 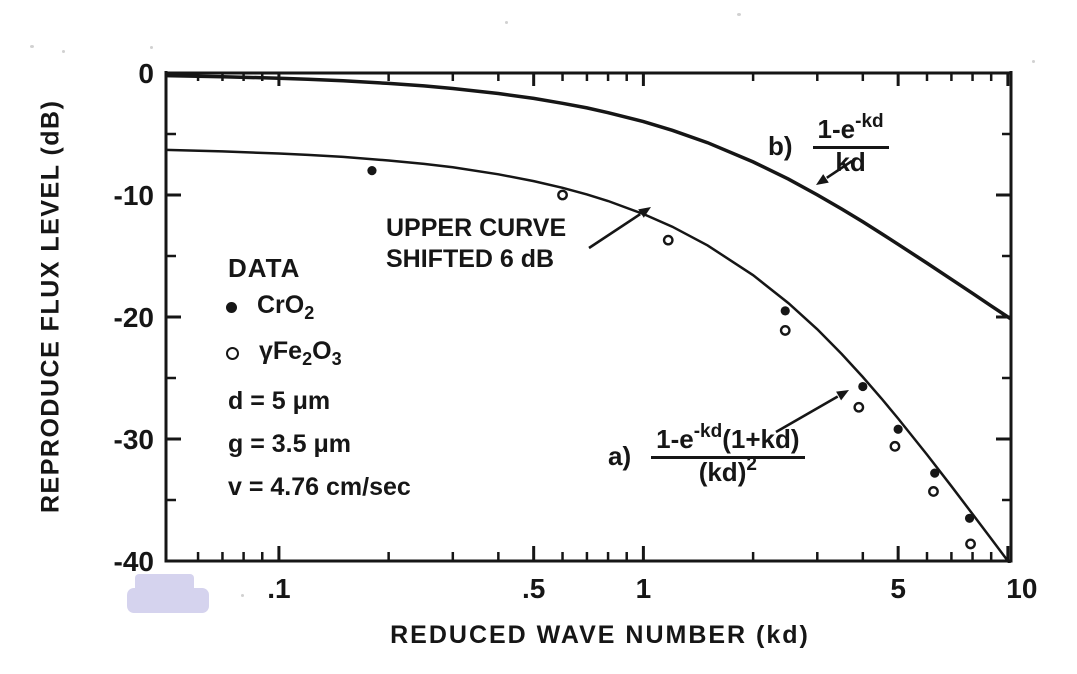 I want to click on curve-b-pointer-head, so click(x=822, y=179).